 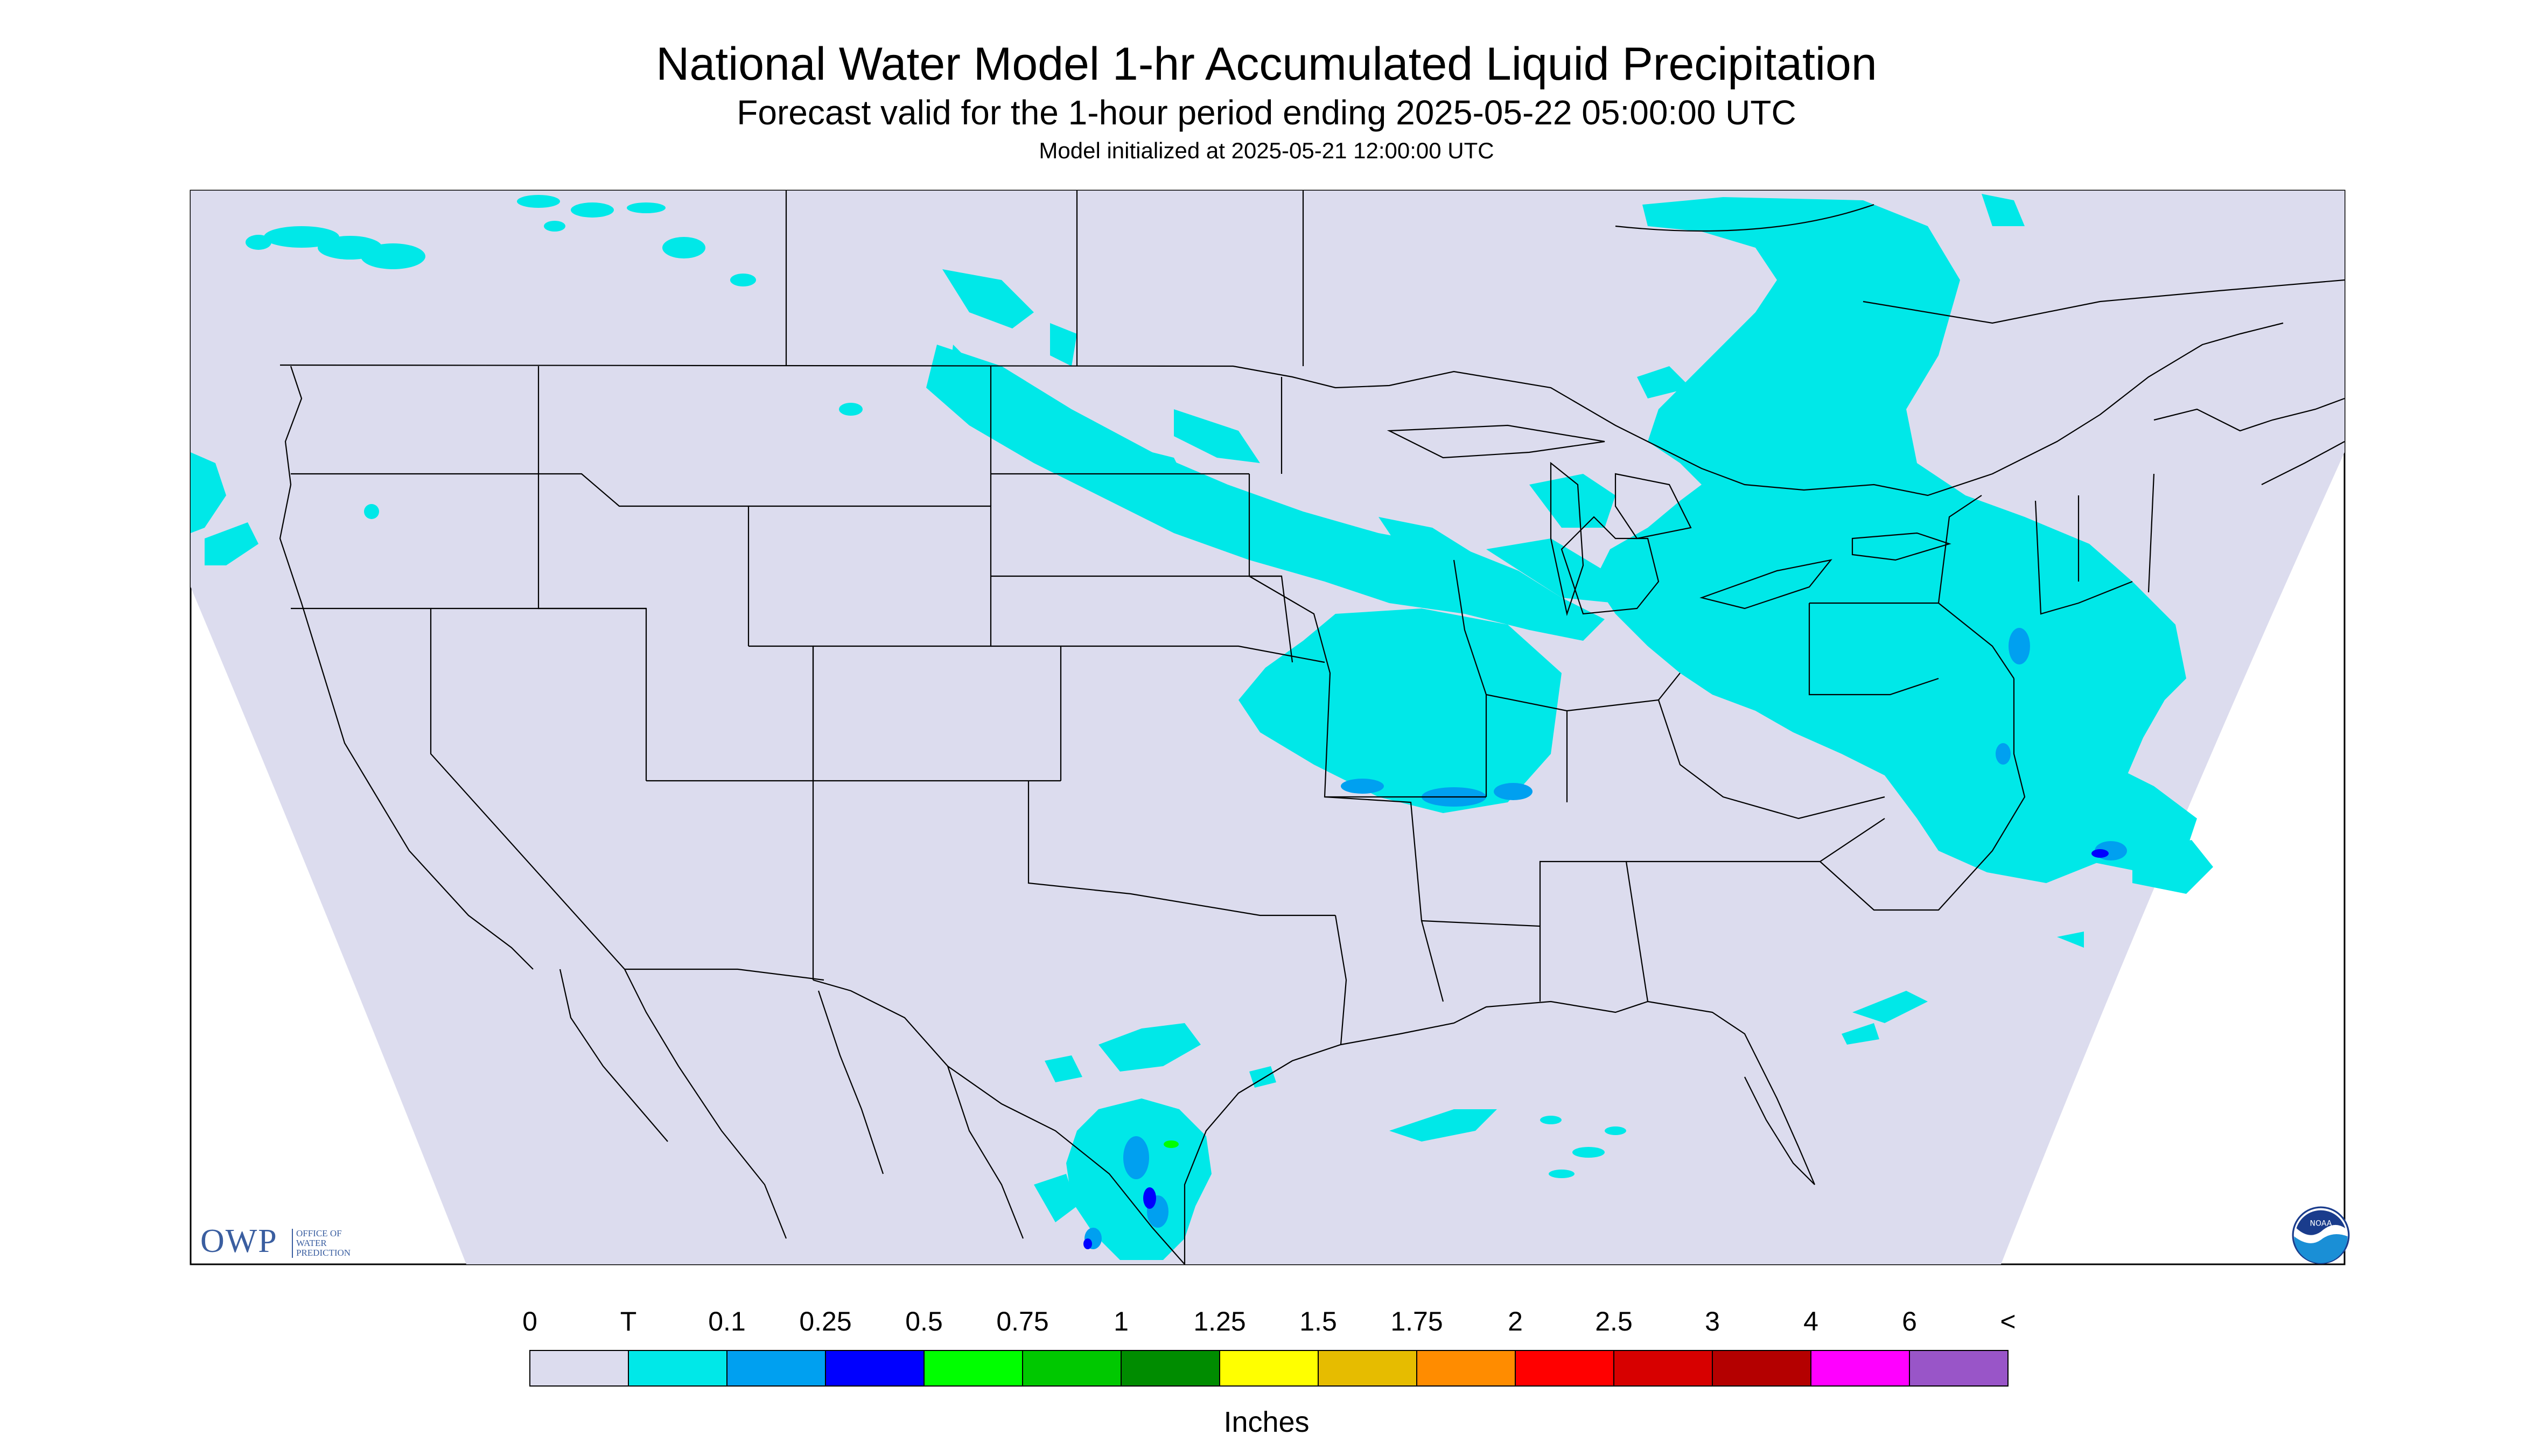 I want to click on colorbar-tick-label: 2, so click(x=1516, y=1321).